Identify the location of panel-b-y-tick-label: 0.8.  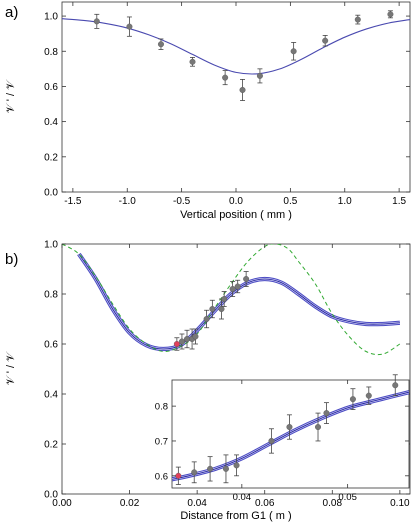
(51, 295).